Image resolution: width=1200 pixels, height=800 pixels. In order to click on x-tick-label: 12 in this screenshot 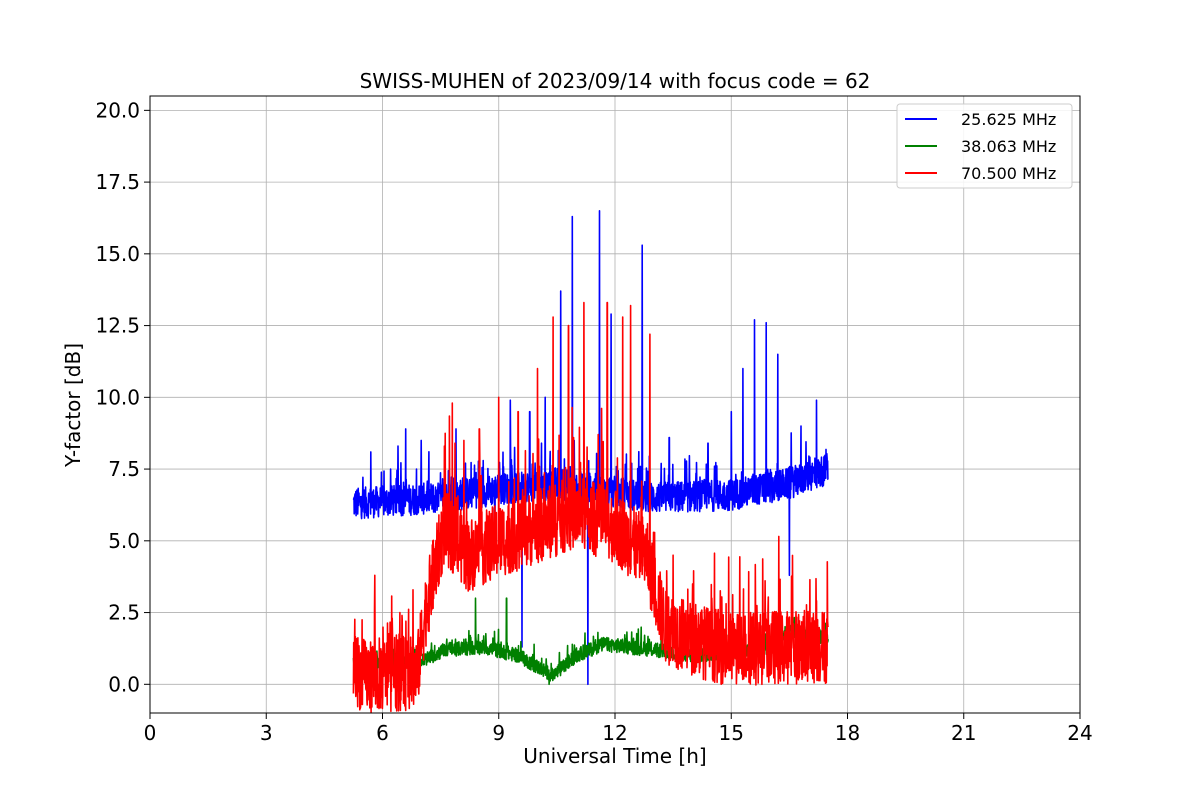, I will do `click(614, 733)`.